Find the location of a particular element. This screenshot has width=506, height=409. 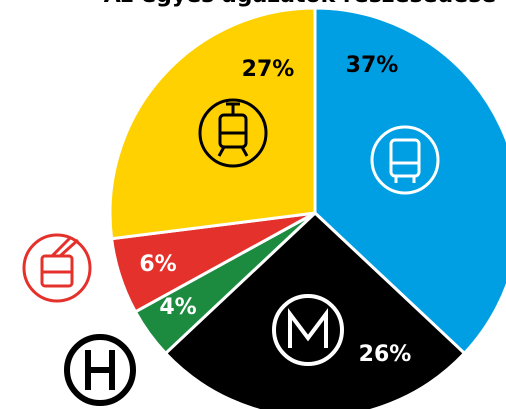

hev-icon is located at coordinates (100, 370).